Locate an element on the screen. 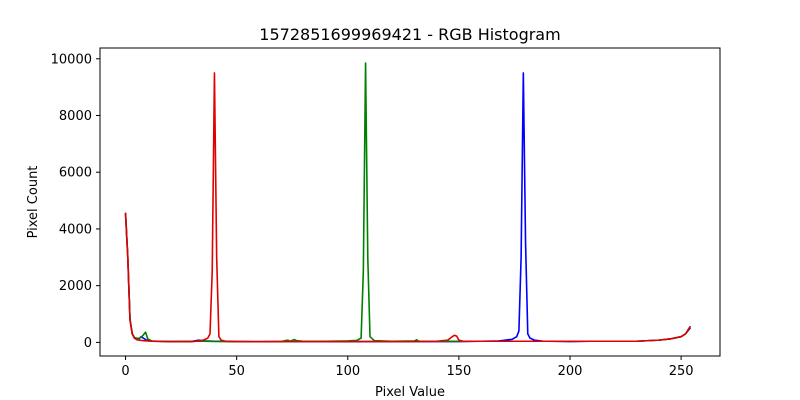 This screenshot has width=800, height=400. x-tick-label: 200 is located at coordinates (570, 371).